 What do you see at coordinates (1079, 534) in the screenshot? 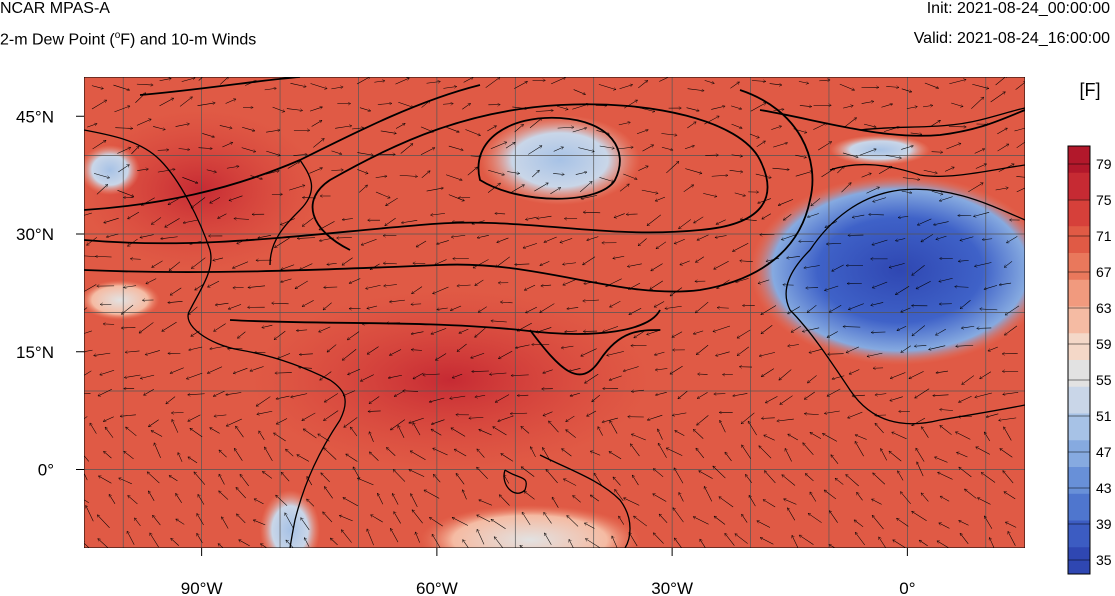
I see `colorbar-segment` at bounding box center [1079, 534].